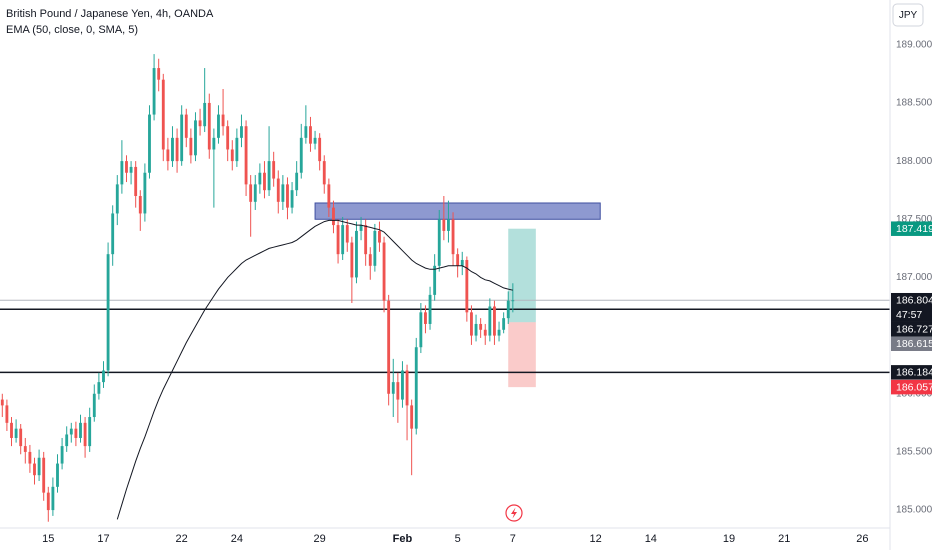 The image size is (932, 550). I want to click on currency-button, so click(908, 15).